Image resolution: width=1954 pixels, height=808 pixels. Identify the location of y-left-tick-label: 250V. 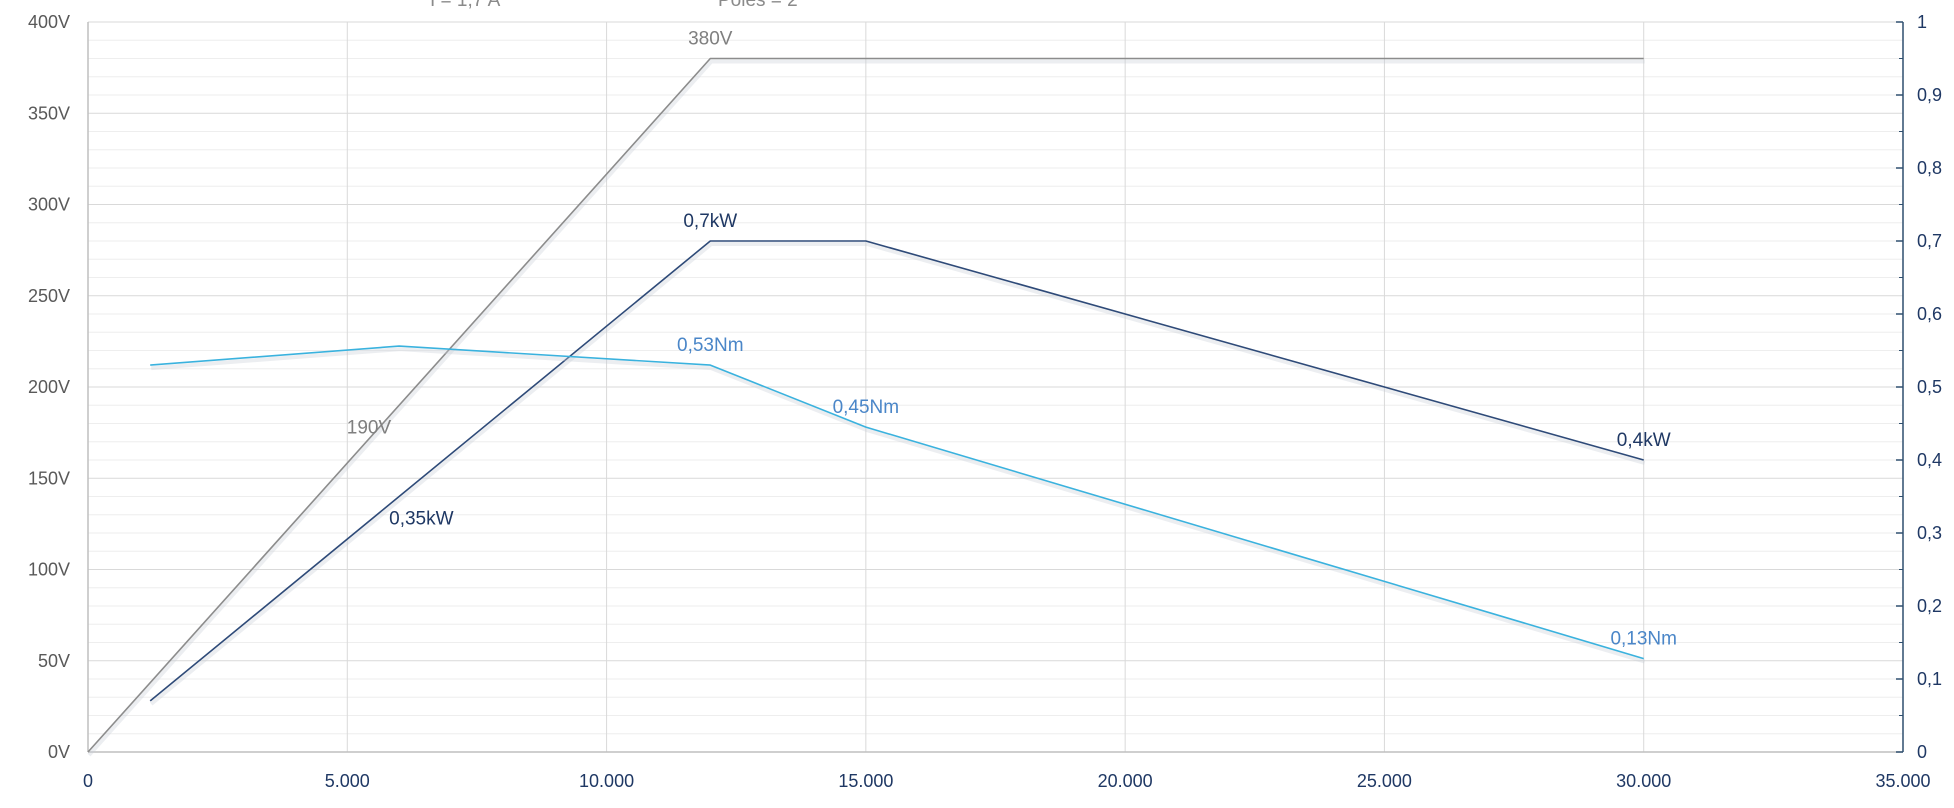
(49, 296).